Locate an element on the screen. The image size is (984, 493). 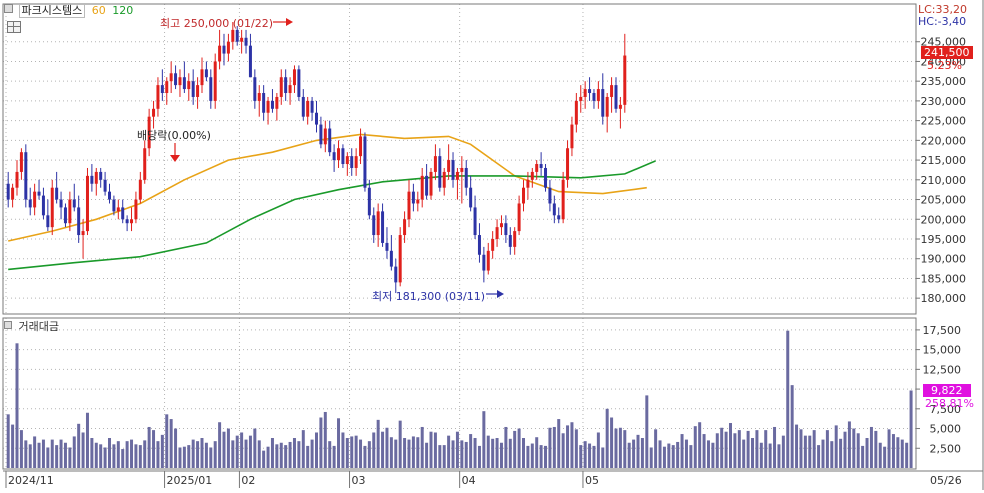
date-label: 03 is located at coordinates (359, 480).